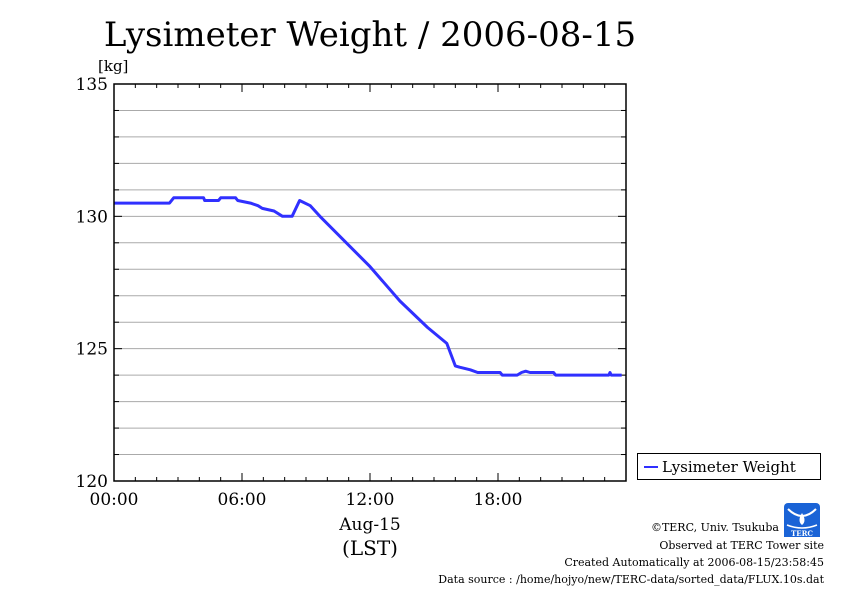 This screenshot has width=842, height=595. I want to click on y-tick-label: 135, so click(92, 85).